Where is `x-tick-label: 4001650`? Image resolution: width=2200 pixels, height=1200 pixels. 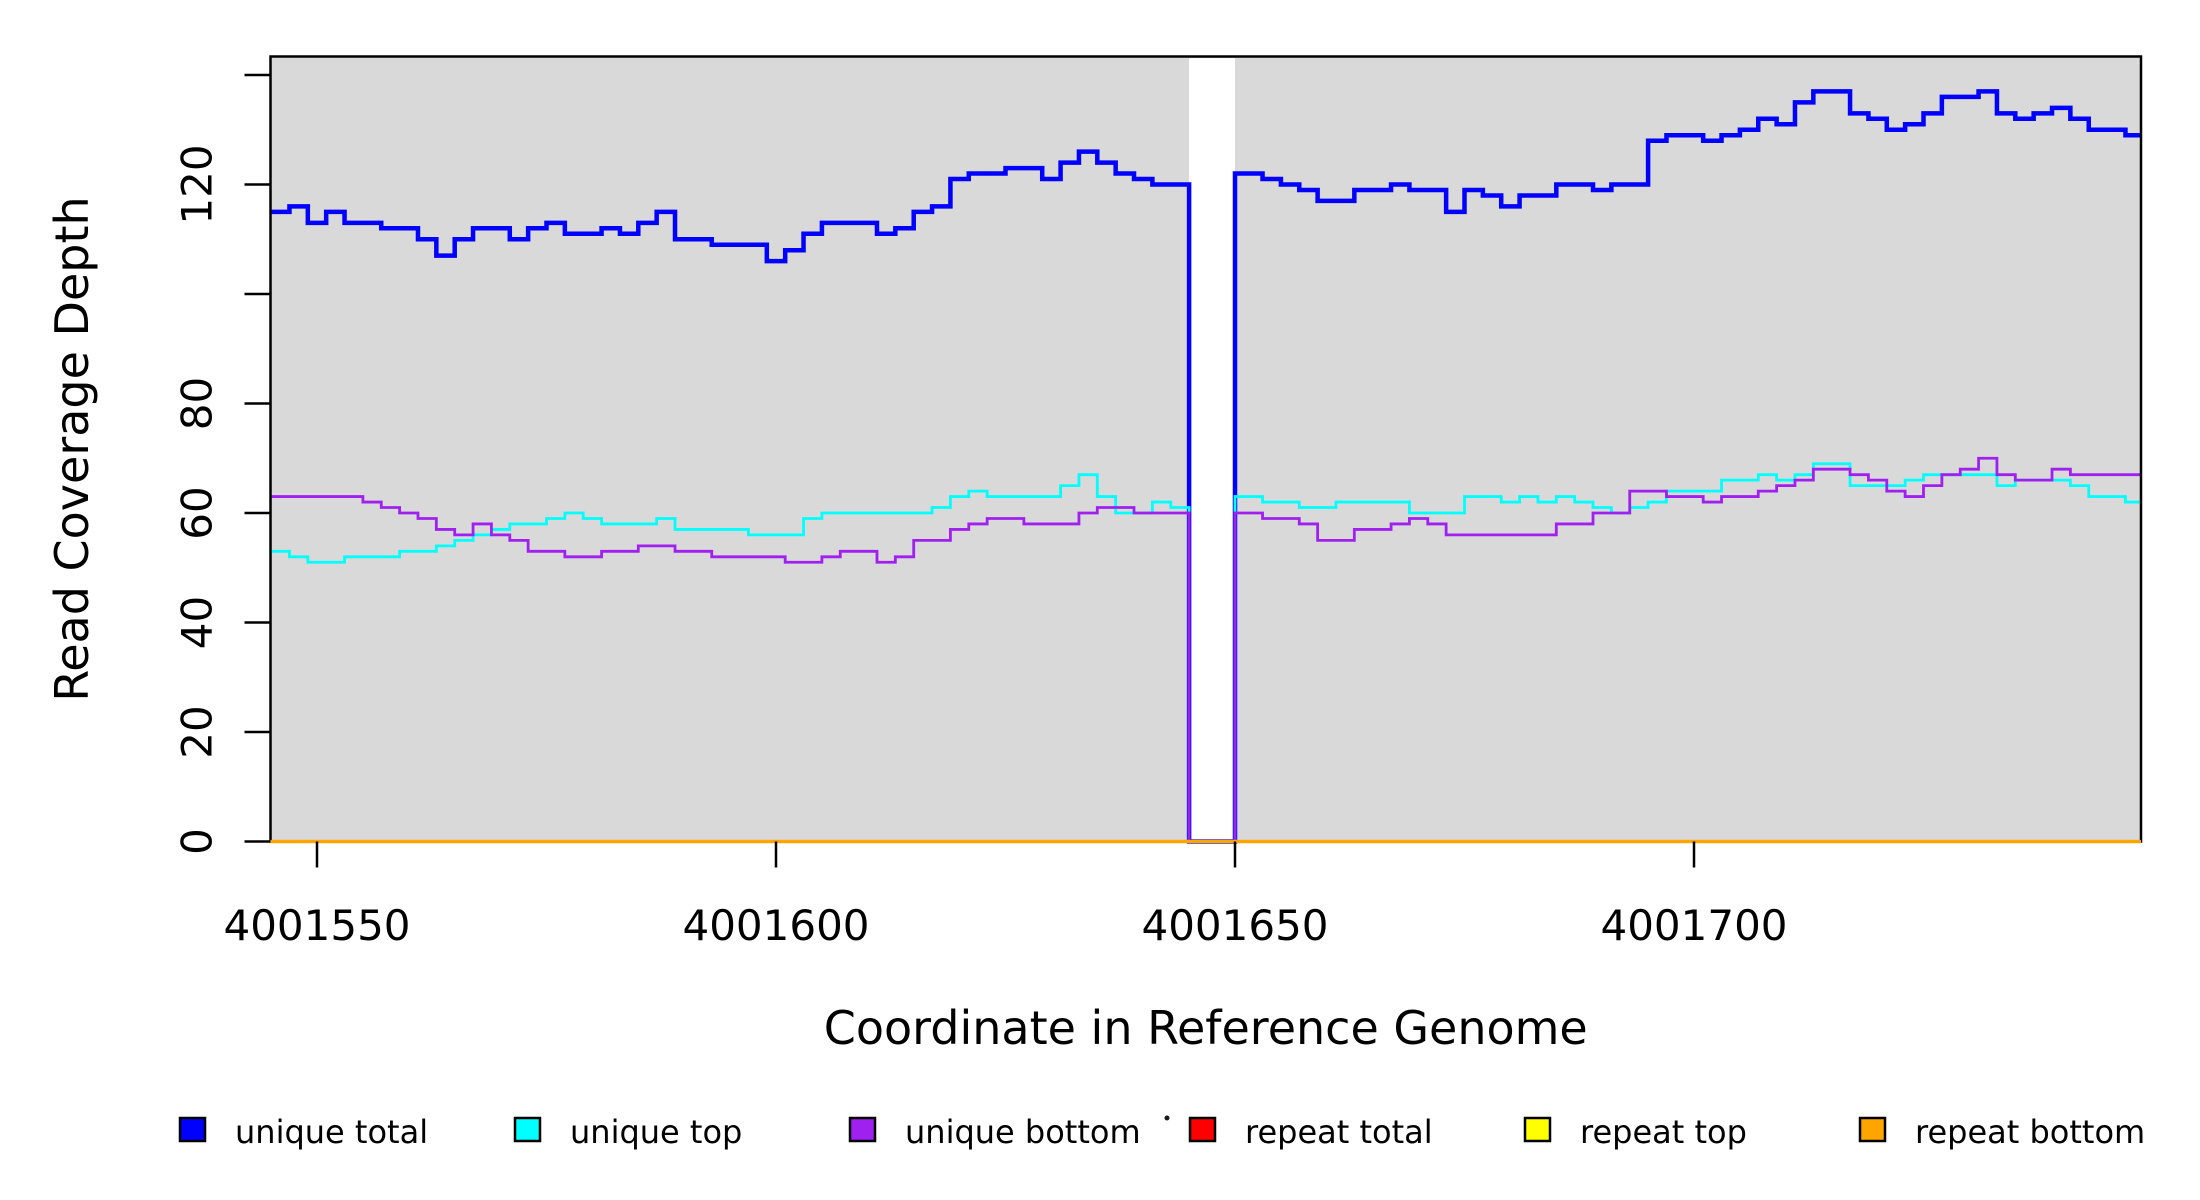 x-tick-label: 4001650 is located at coordinates (1234, 925).